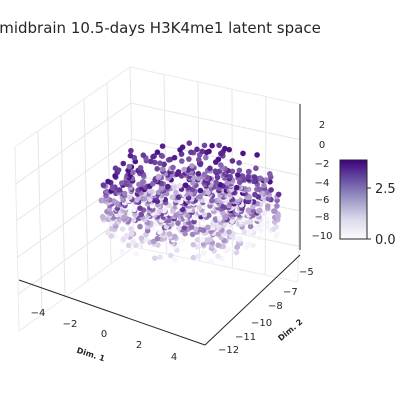  Describe the element at coordinates (321, 236) in the screenshot. I see `z-tick-label: −10` at that location.